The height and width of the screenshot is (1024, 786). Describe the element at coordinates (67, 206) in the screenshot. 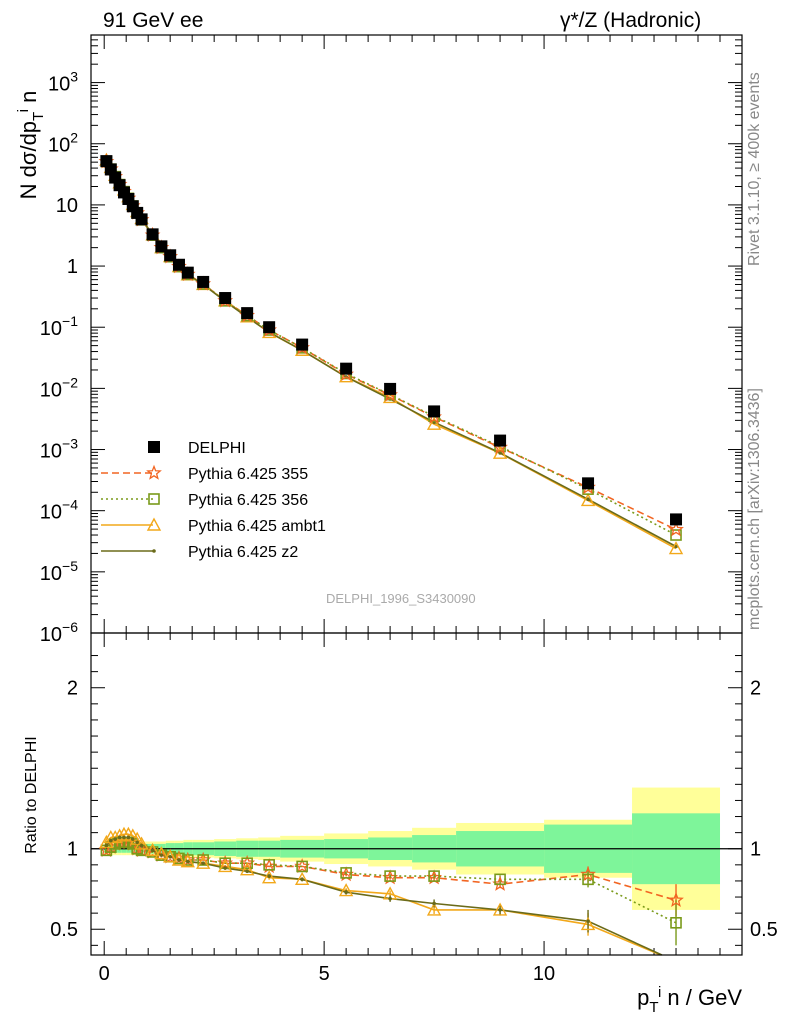

I see `y-tick-label: 10` at that location.